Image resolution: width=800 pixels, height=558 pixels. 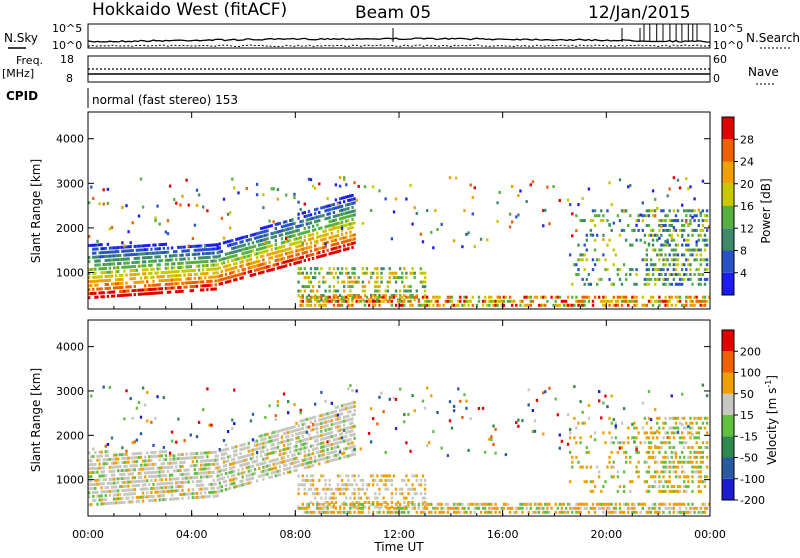 I want to click on colorbar-swatch, so click(x=728, y=468).